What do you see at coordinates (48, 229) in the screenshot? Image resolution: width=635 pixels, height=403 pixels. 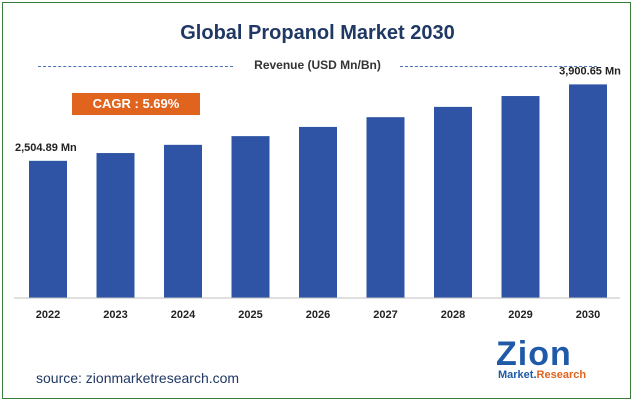 I see `bar-2022` at bounding box center [48, 229].